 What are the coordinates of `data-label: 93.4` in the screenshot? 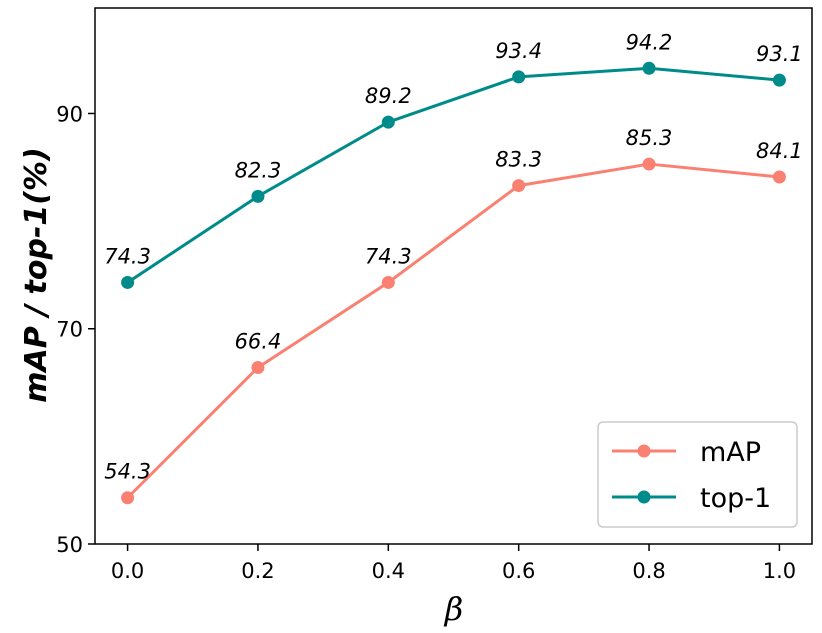 It's located at (518, 51).